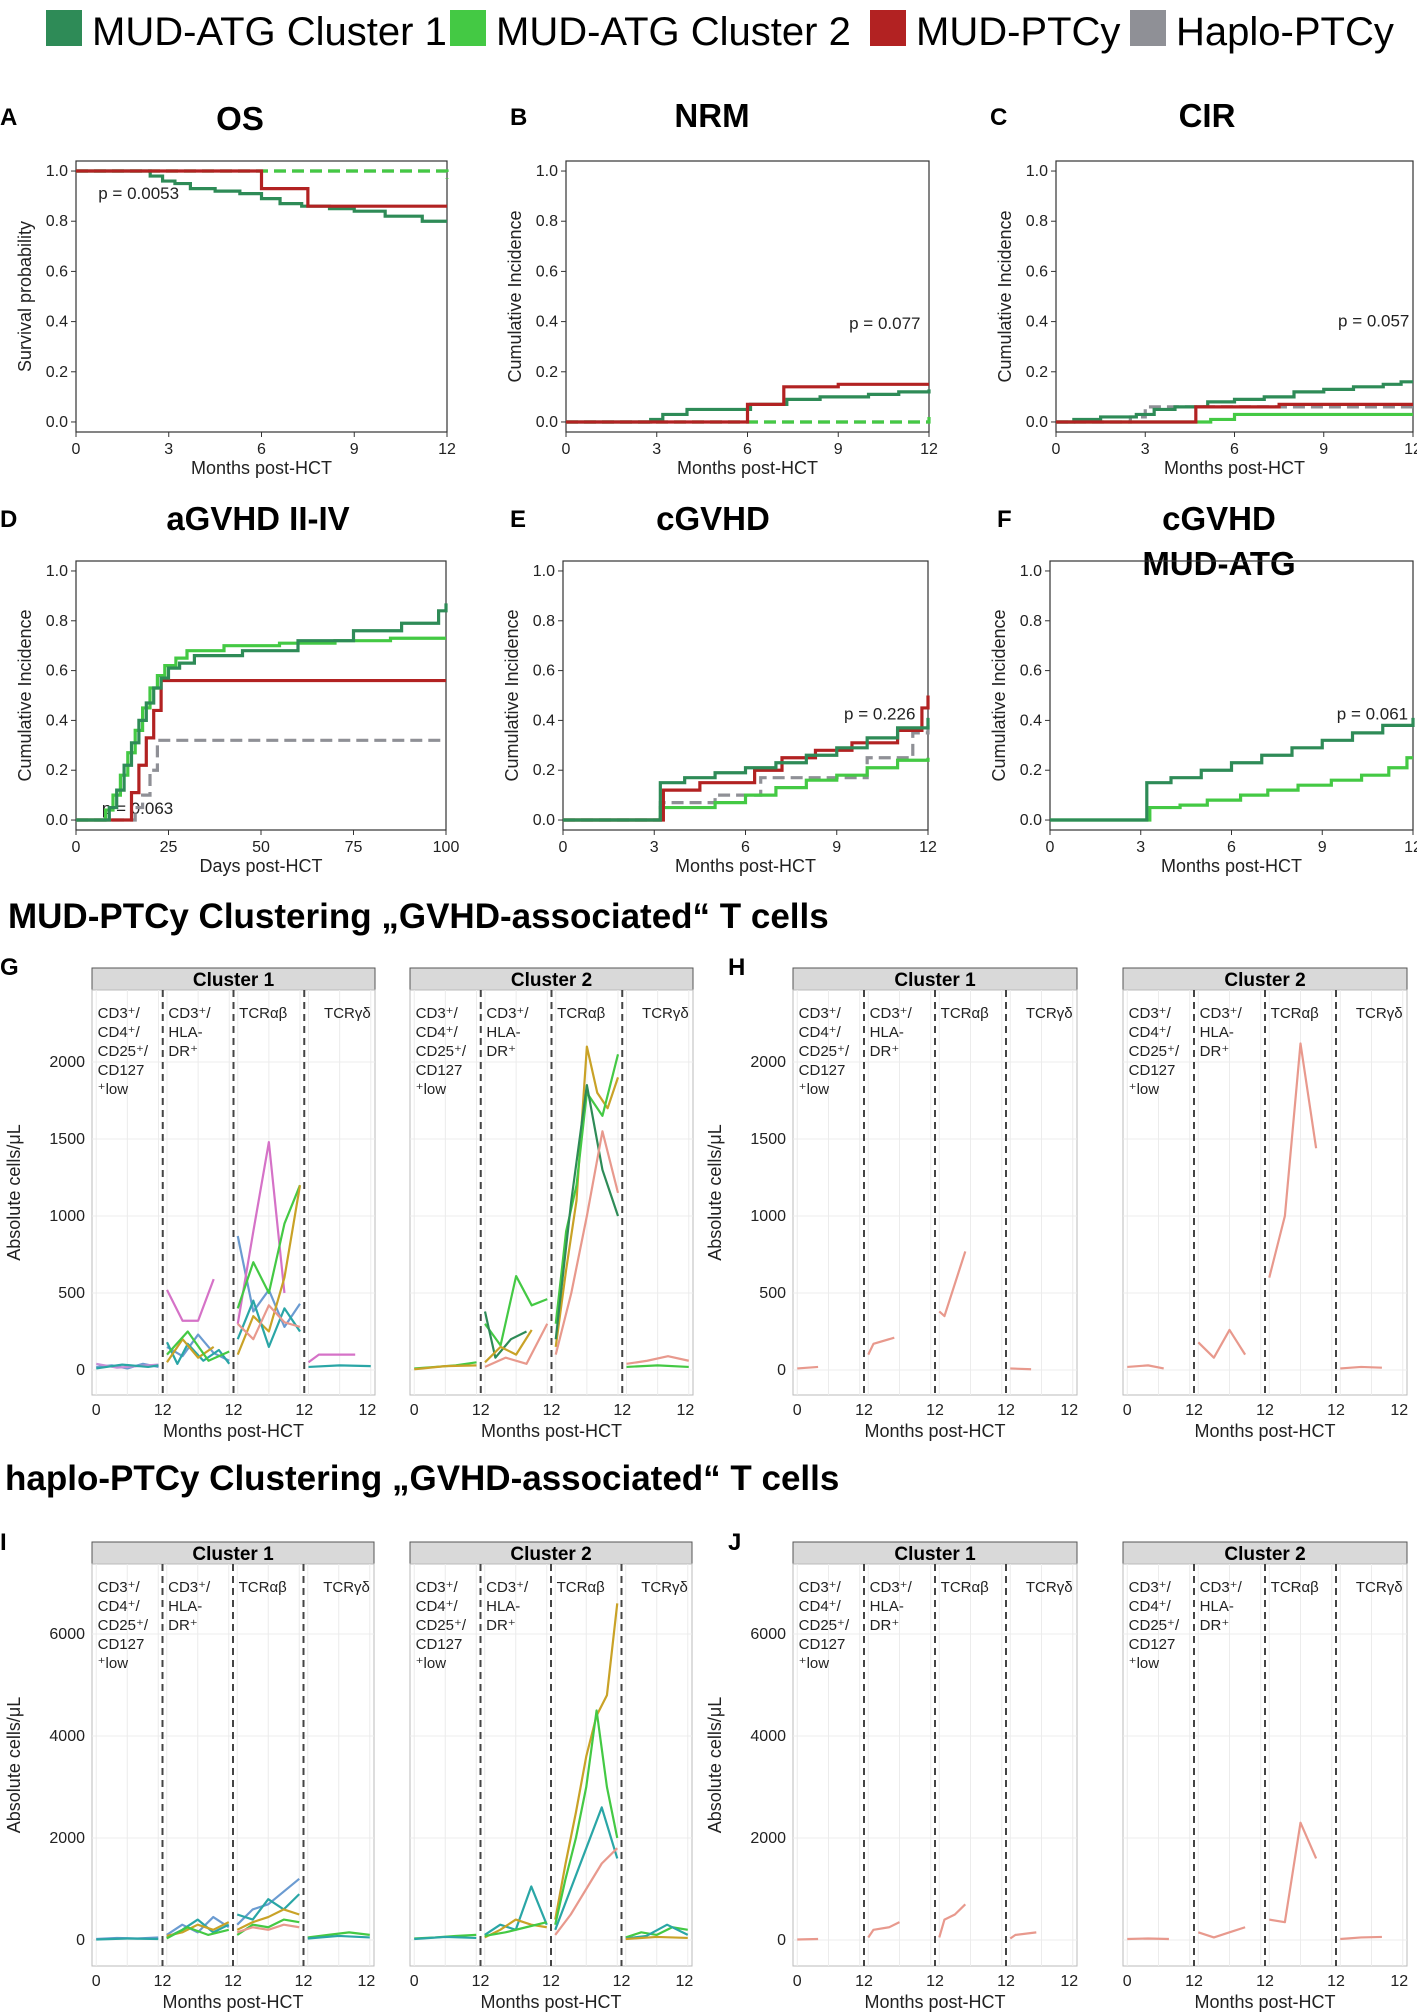  I want to click on category-label-tcr: TCRγδ, so click(664, 1587).